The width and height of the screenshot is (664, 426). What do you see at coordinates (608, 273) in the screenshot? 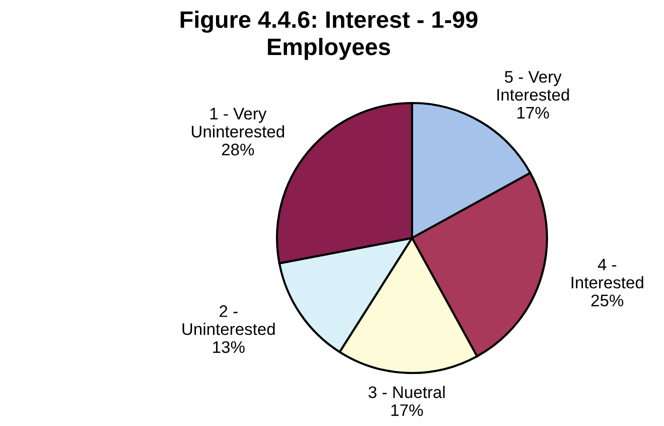
I see `slice-label: 4 - Interested` at bounding box center [608, 273].